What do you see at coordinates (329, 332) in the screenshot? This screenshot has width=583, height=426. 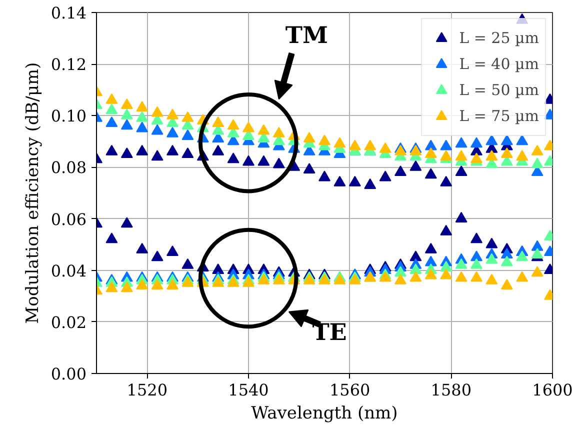 I see `annotation: TE` at bounding box center [329, 332].